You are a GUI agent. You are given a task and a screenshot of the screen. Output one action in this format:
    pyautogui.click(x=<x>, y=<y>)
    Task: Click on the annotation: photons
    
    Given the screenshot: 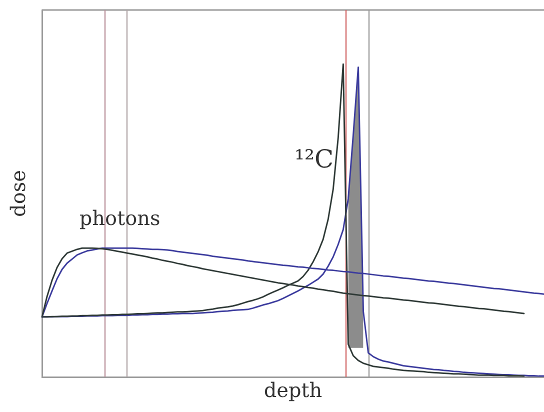 What is the action you would take?
    pyautogui.click(x=119, y=218)
    